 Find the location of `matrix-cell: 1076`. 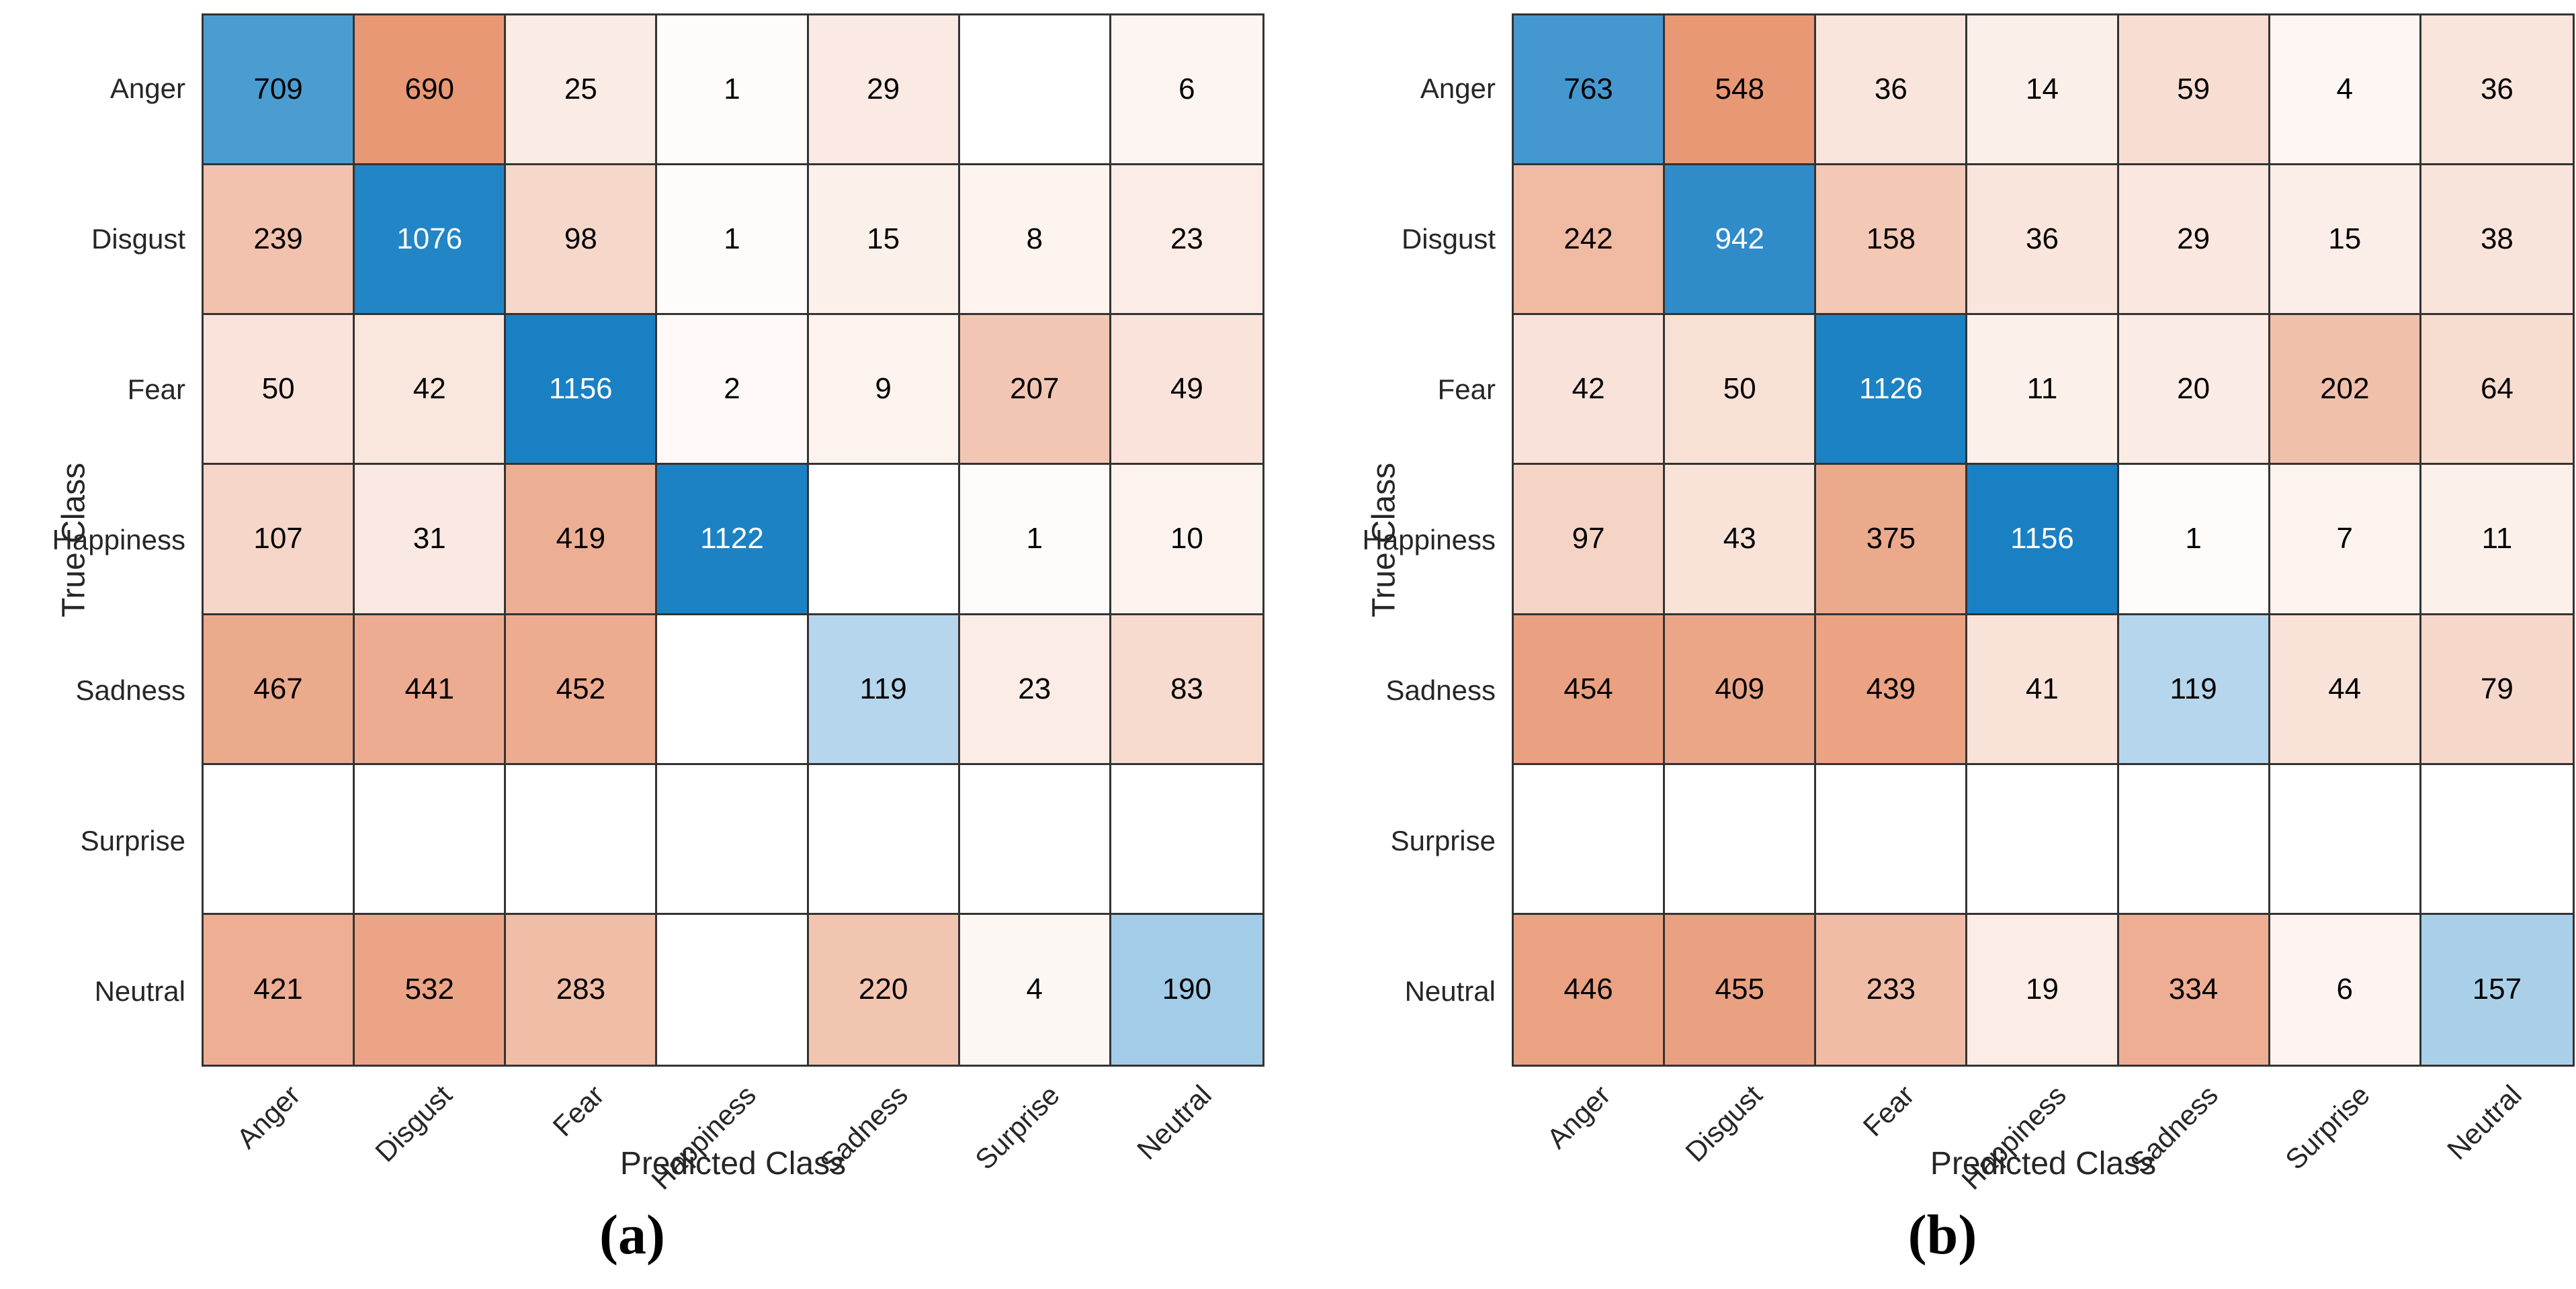

matrix-cell: 1076 is located at coordinates (431, 240).